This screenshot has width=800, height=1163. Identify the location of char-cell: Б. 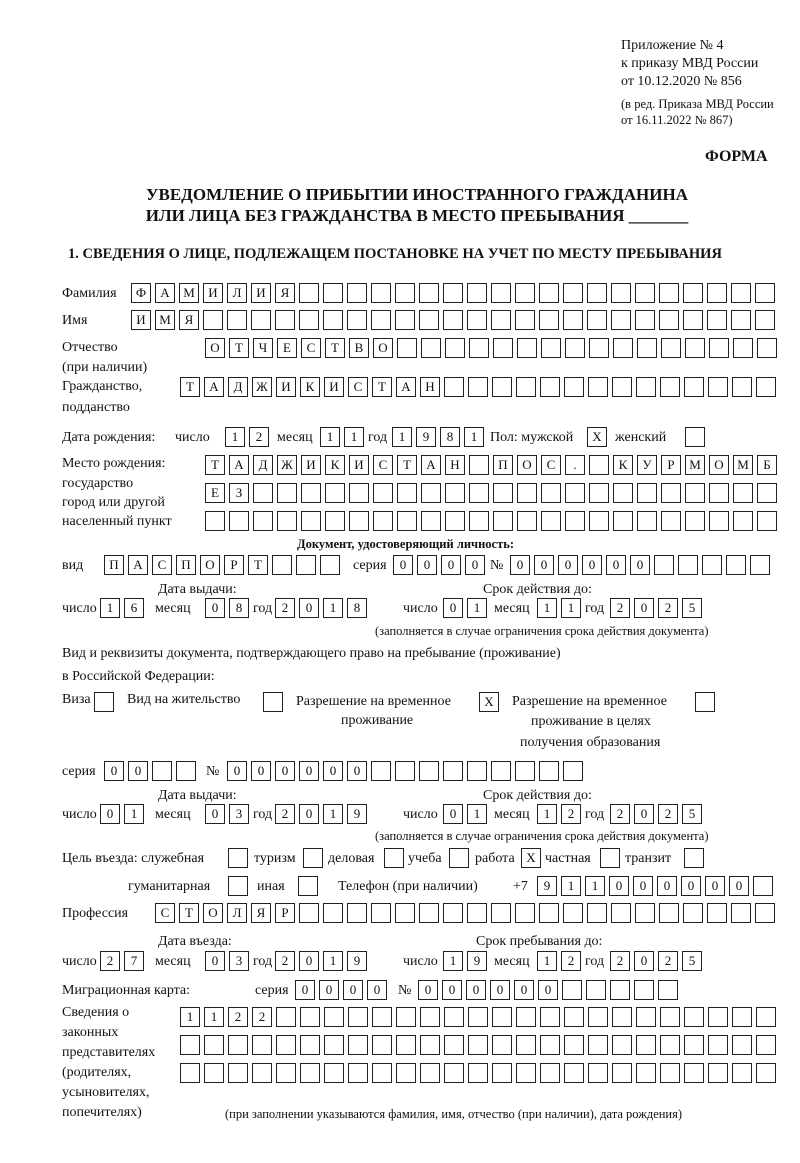
(767, 465).